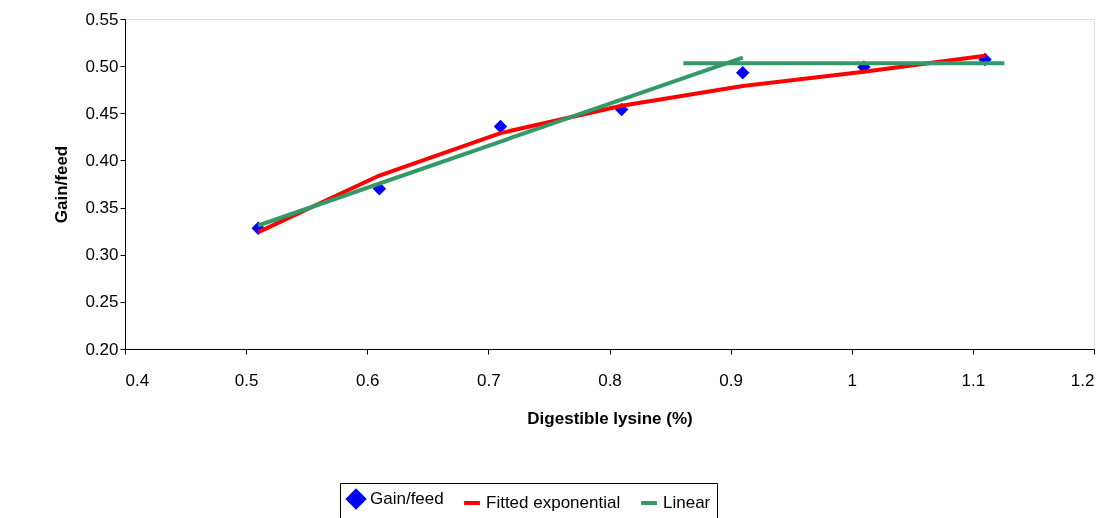 This screenshot has height=518, width=1112. I want to click on y-tick-label: 0.50, so click(102, 66).